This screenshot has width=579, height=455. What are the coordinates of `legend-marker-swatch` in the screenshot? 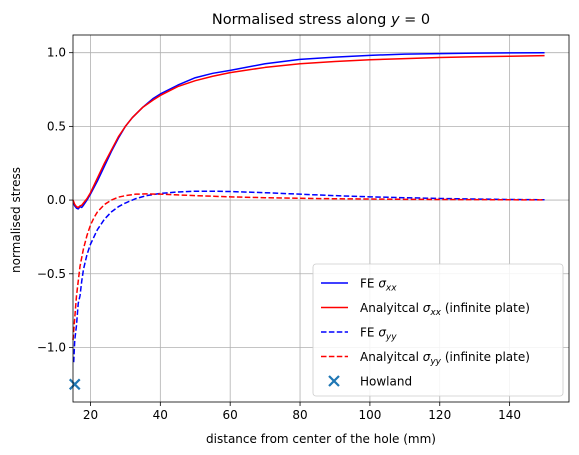 It's located at (334, 381).